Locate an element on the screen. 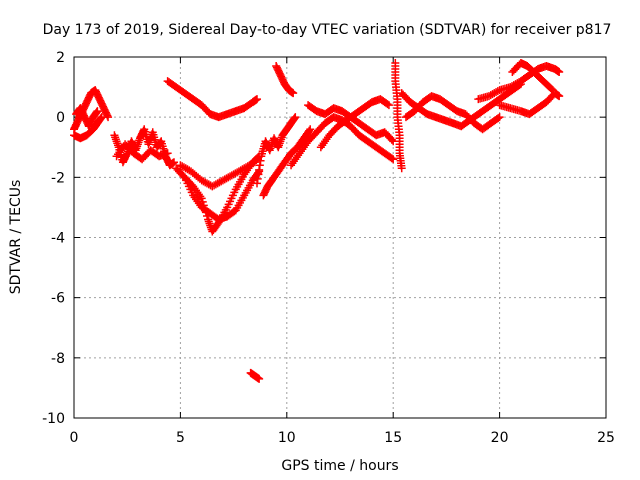  y-tick-label: -2 is located at coordinates (58, 178).